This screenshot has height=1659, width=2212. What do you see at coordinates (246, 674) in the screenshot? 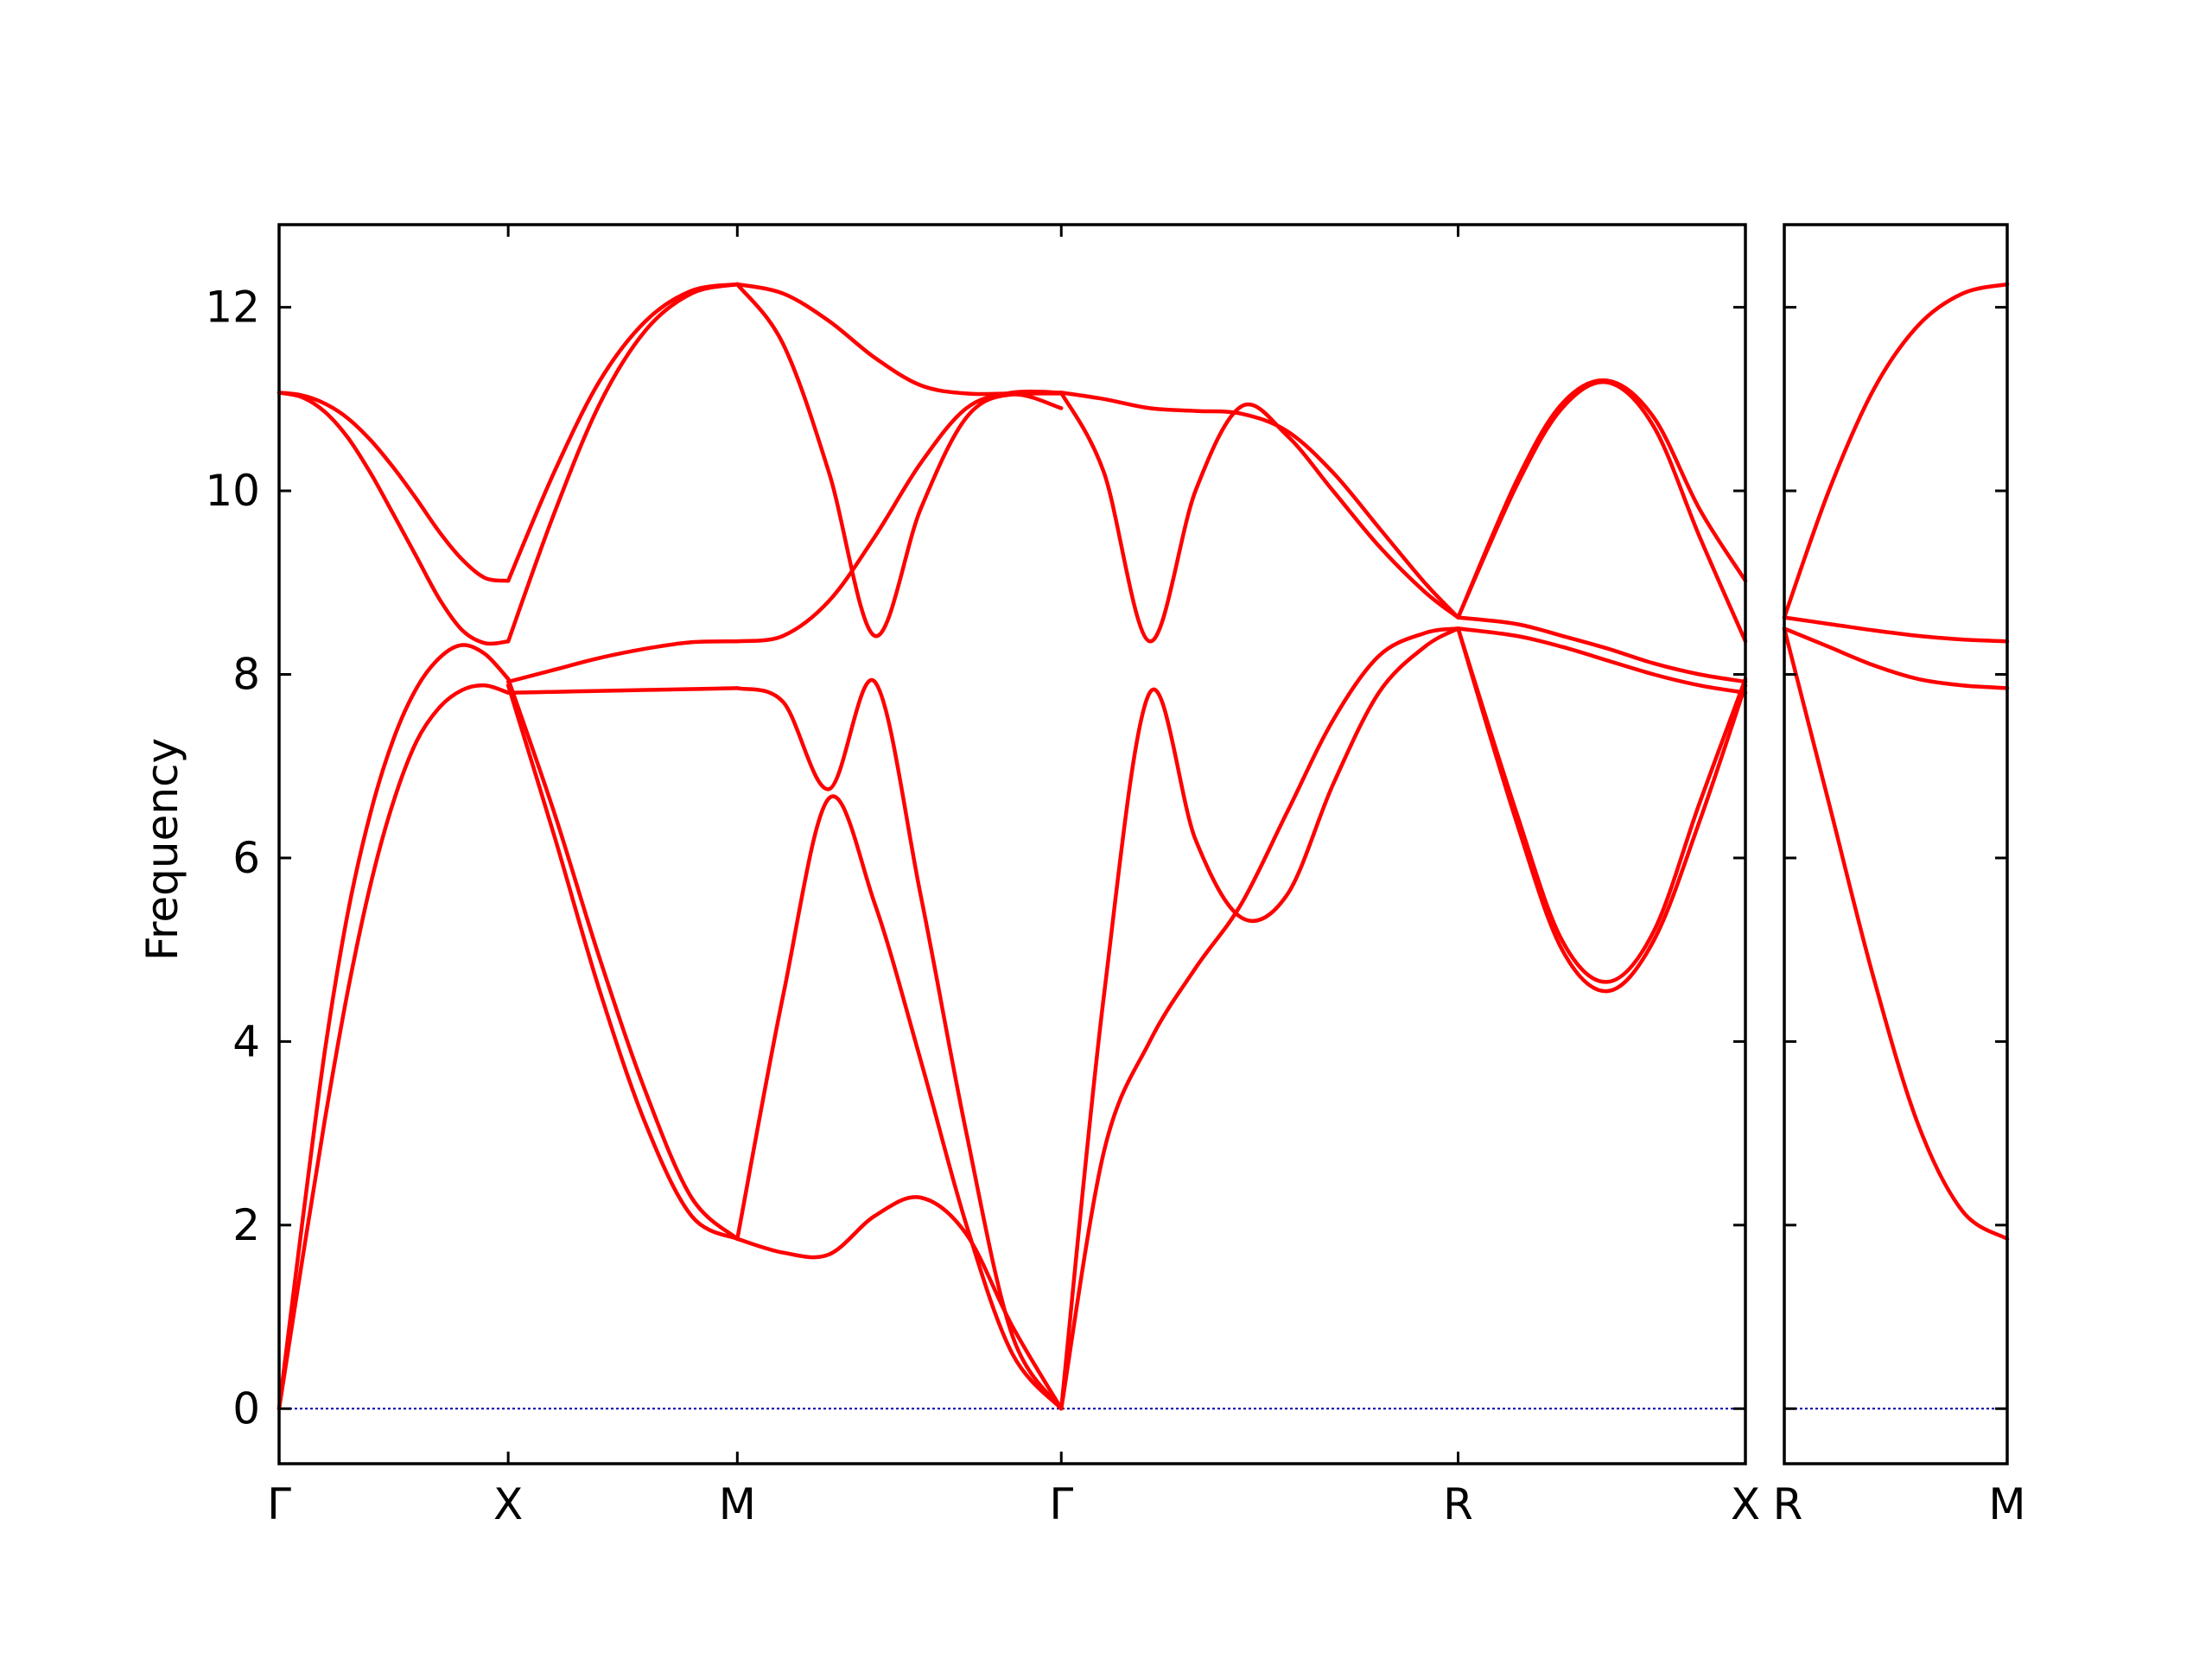
I see `y-tick-label: 8` at bounding box center [246, 674].